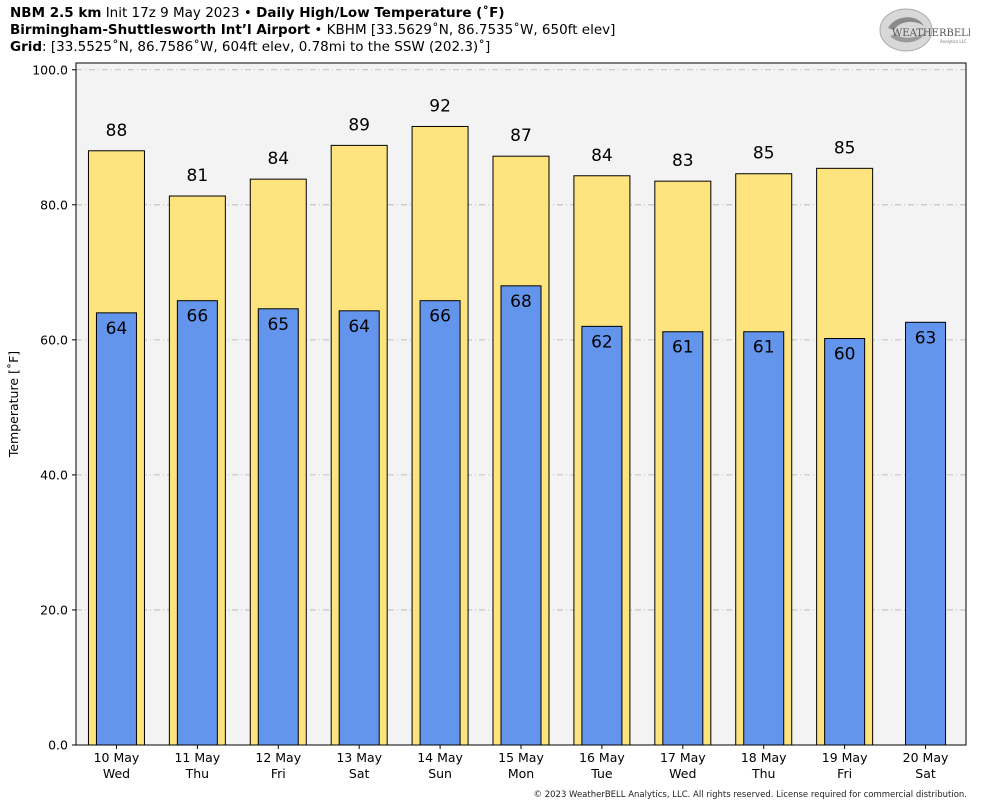 The image size is (984, 808). What do you see at coordinates (926, 338) in the screenshot?
I see `low-temp-label: 63` at bounding box center [926, 338].